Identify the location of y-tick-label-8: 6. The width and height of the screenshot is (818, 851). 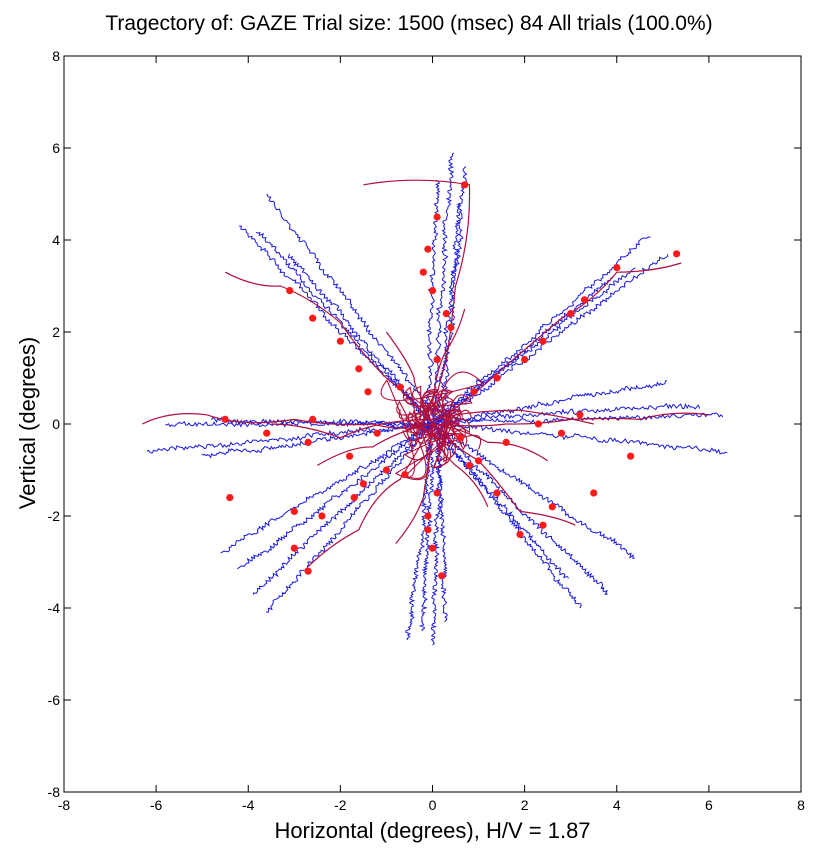
(56, 148).